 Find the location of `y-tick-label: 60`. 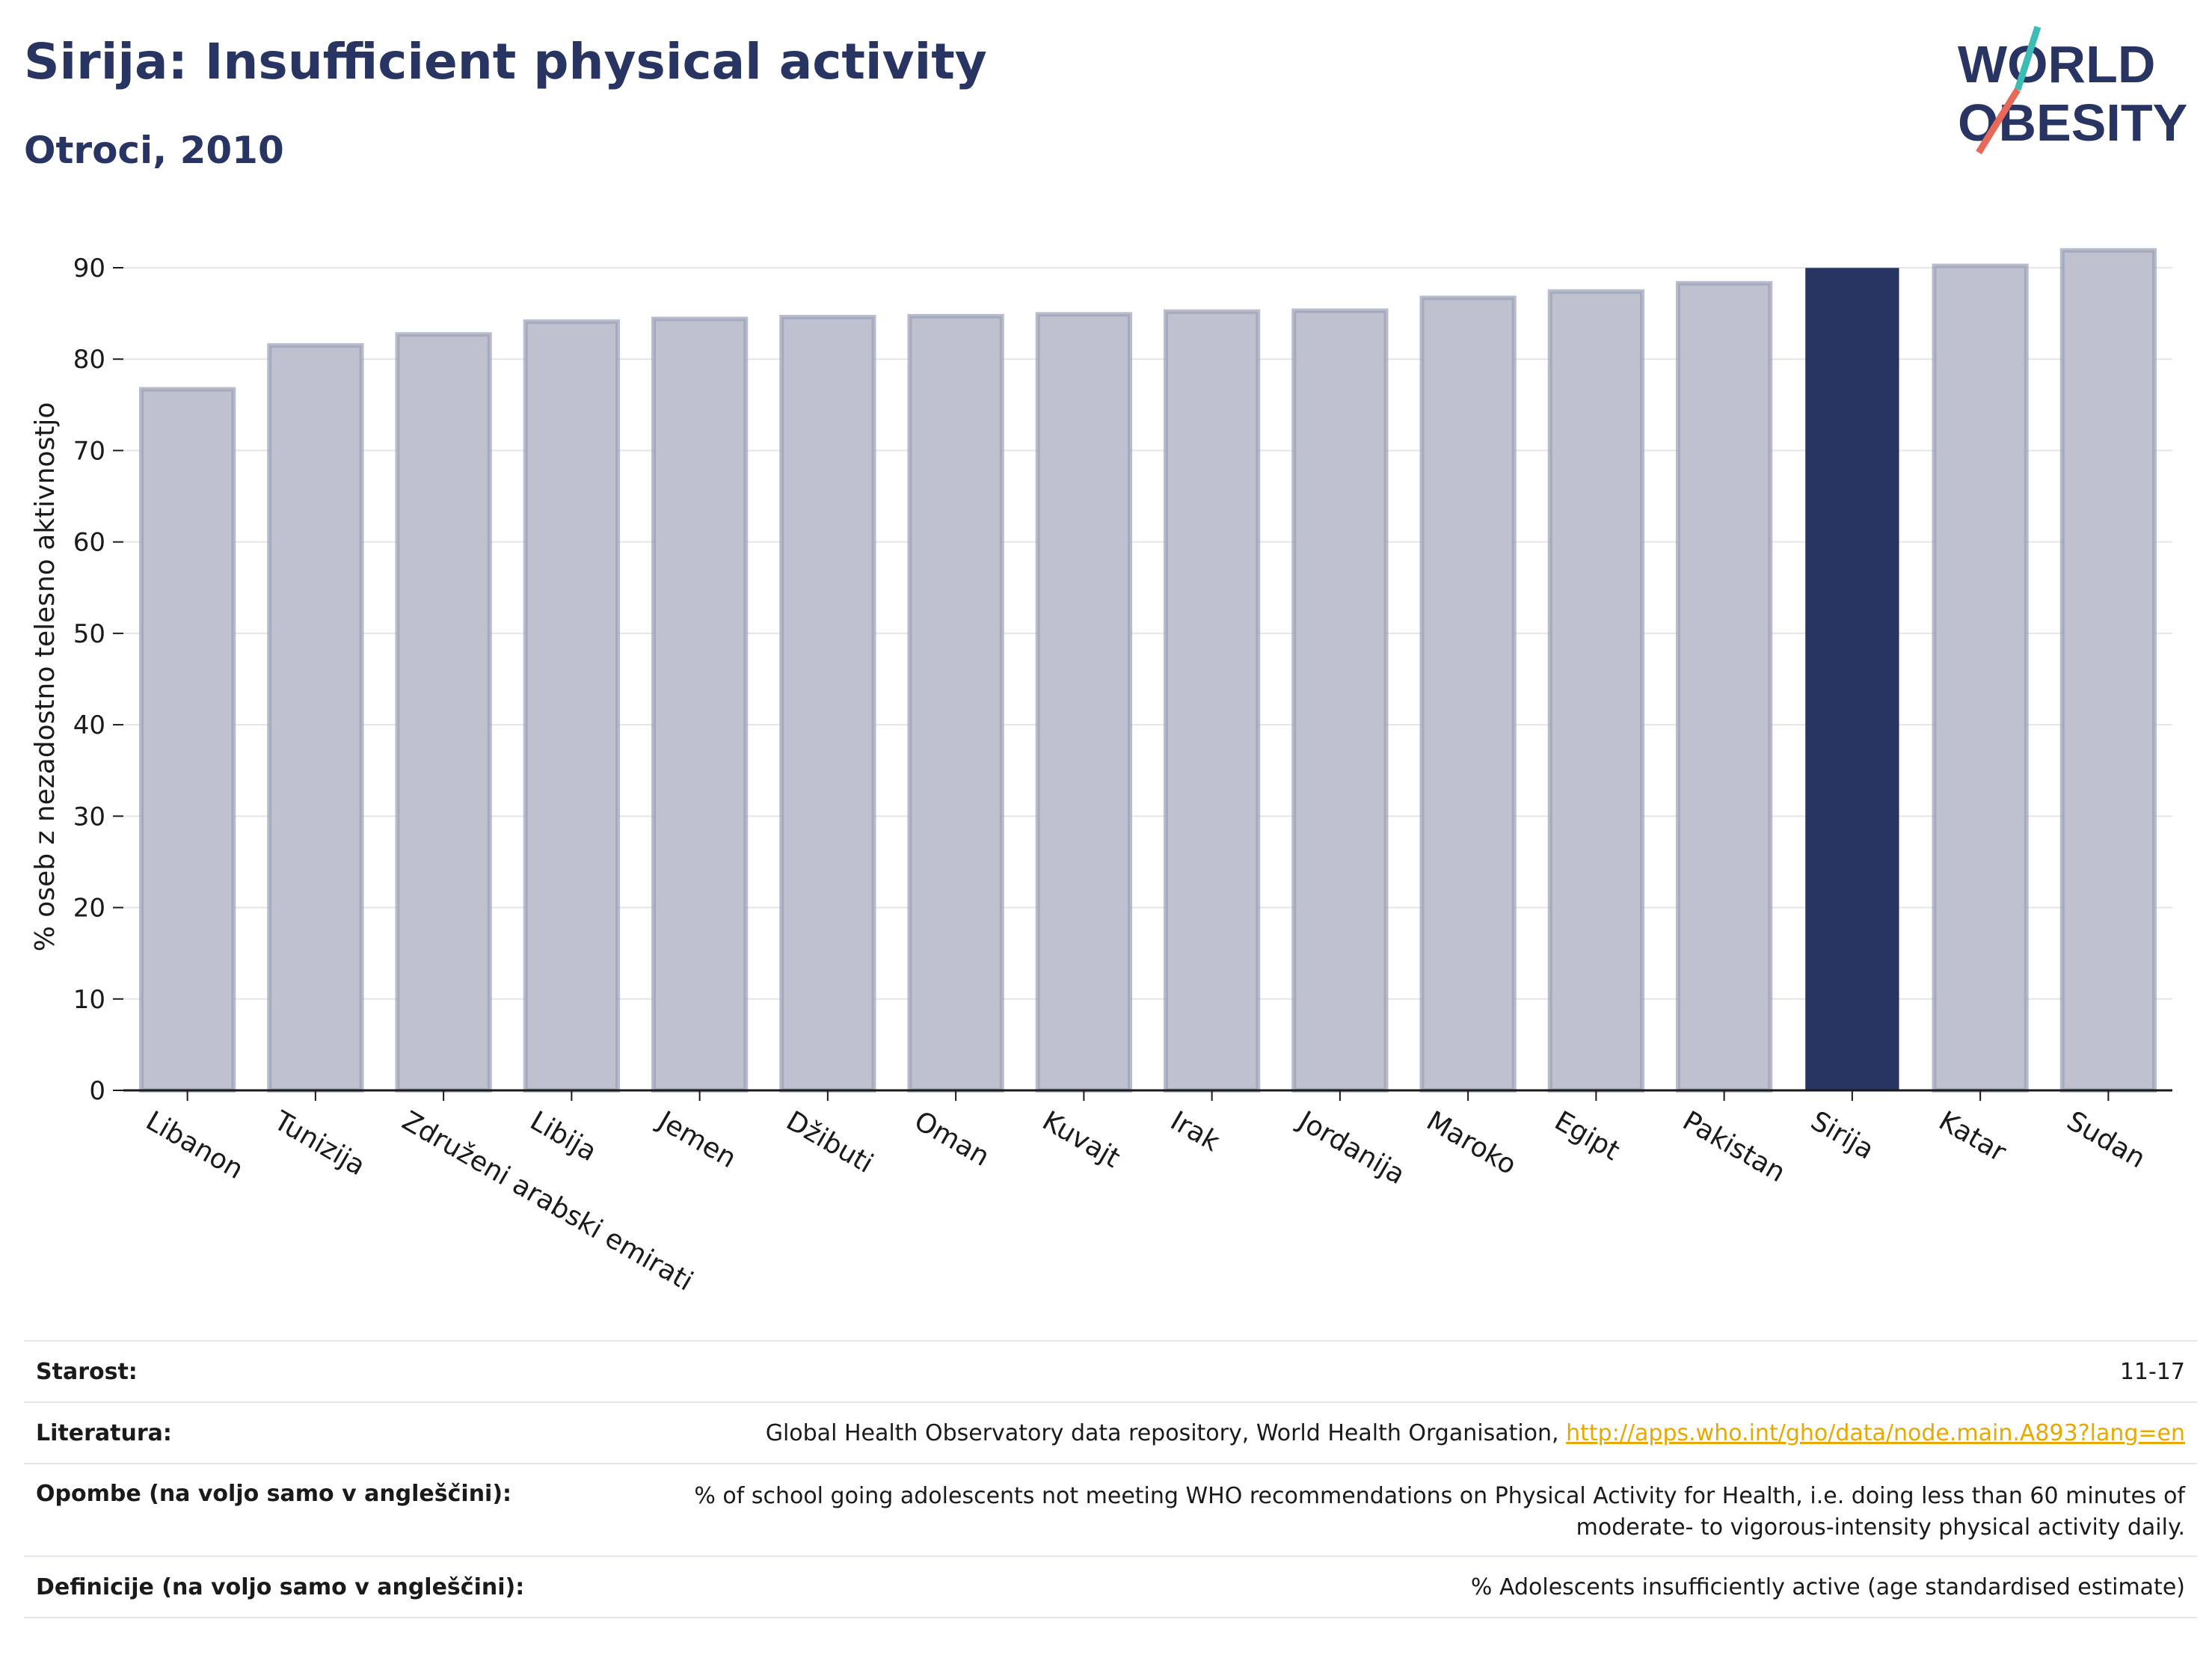

y-tick-label: 60 is located at coordinates (89, 543).